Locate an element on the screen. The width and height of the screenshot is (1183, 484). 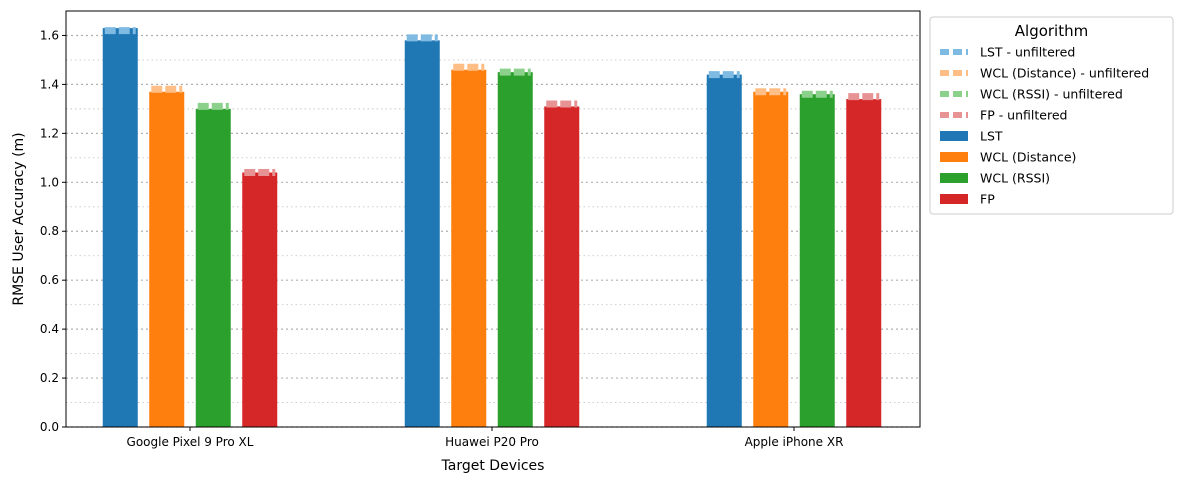
legend-entry-label: WCL (RSSI) - unfiltered is located at coordinates (1051, 94).